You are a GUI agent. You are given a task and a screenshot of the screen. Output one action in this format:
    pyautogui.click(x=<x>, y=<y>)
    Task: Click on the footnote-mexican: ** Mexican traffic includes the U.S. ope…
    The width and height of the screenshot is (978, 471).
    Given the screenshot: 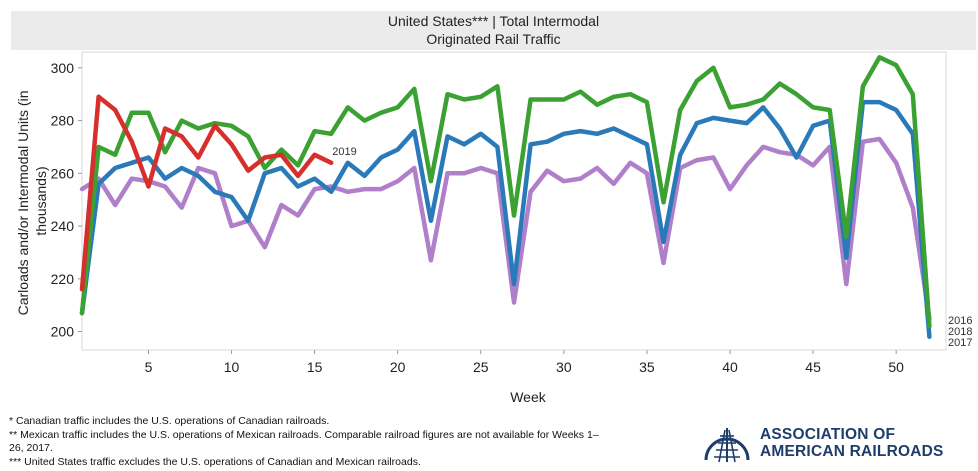 What is the action you would take?
    pyautogui.click(x=304, y=434)
    